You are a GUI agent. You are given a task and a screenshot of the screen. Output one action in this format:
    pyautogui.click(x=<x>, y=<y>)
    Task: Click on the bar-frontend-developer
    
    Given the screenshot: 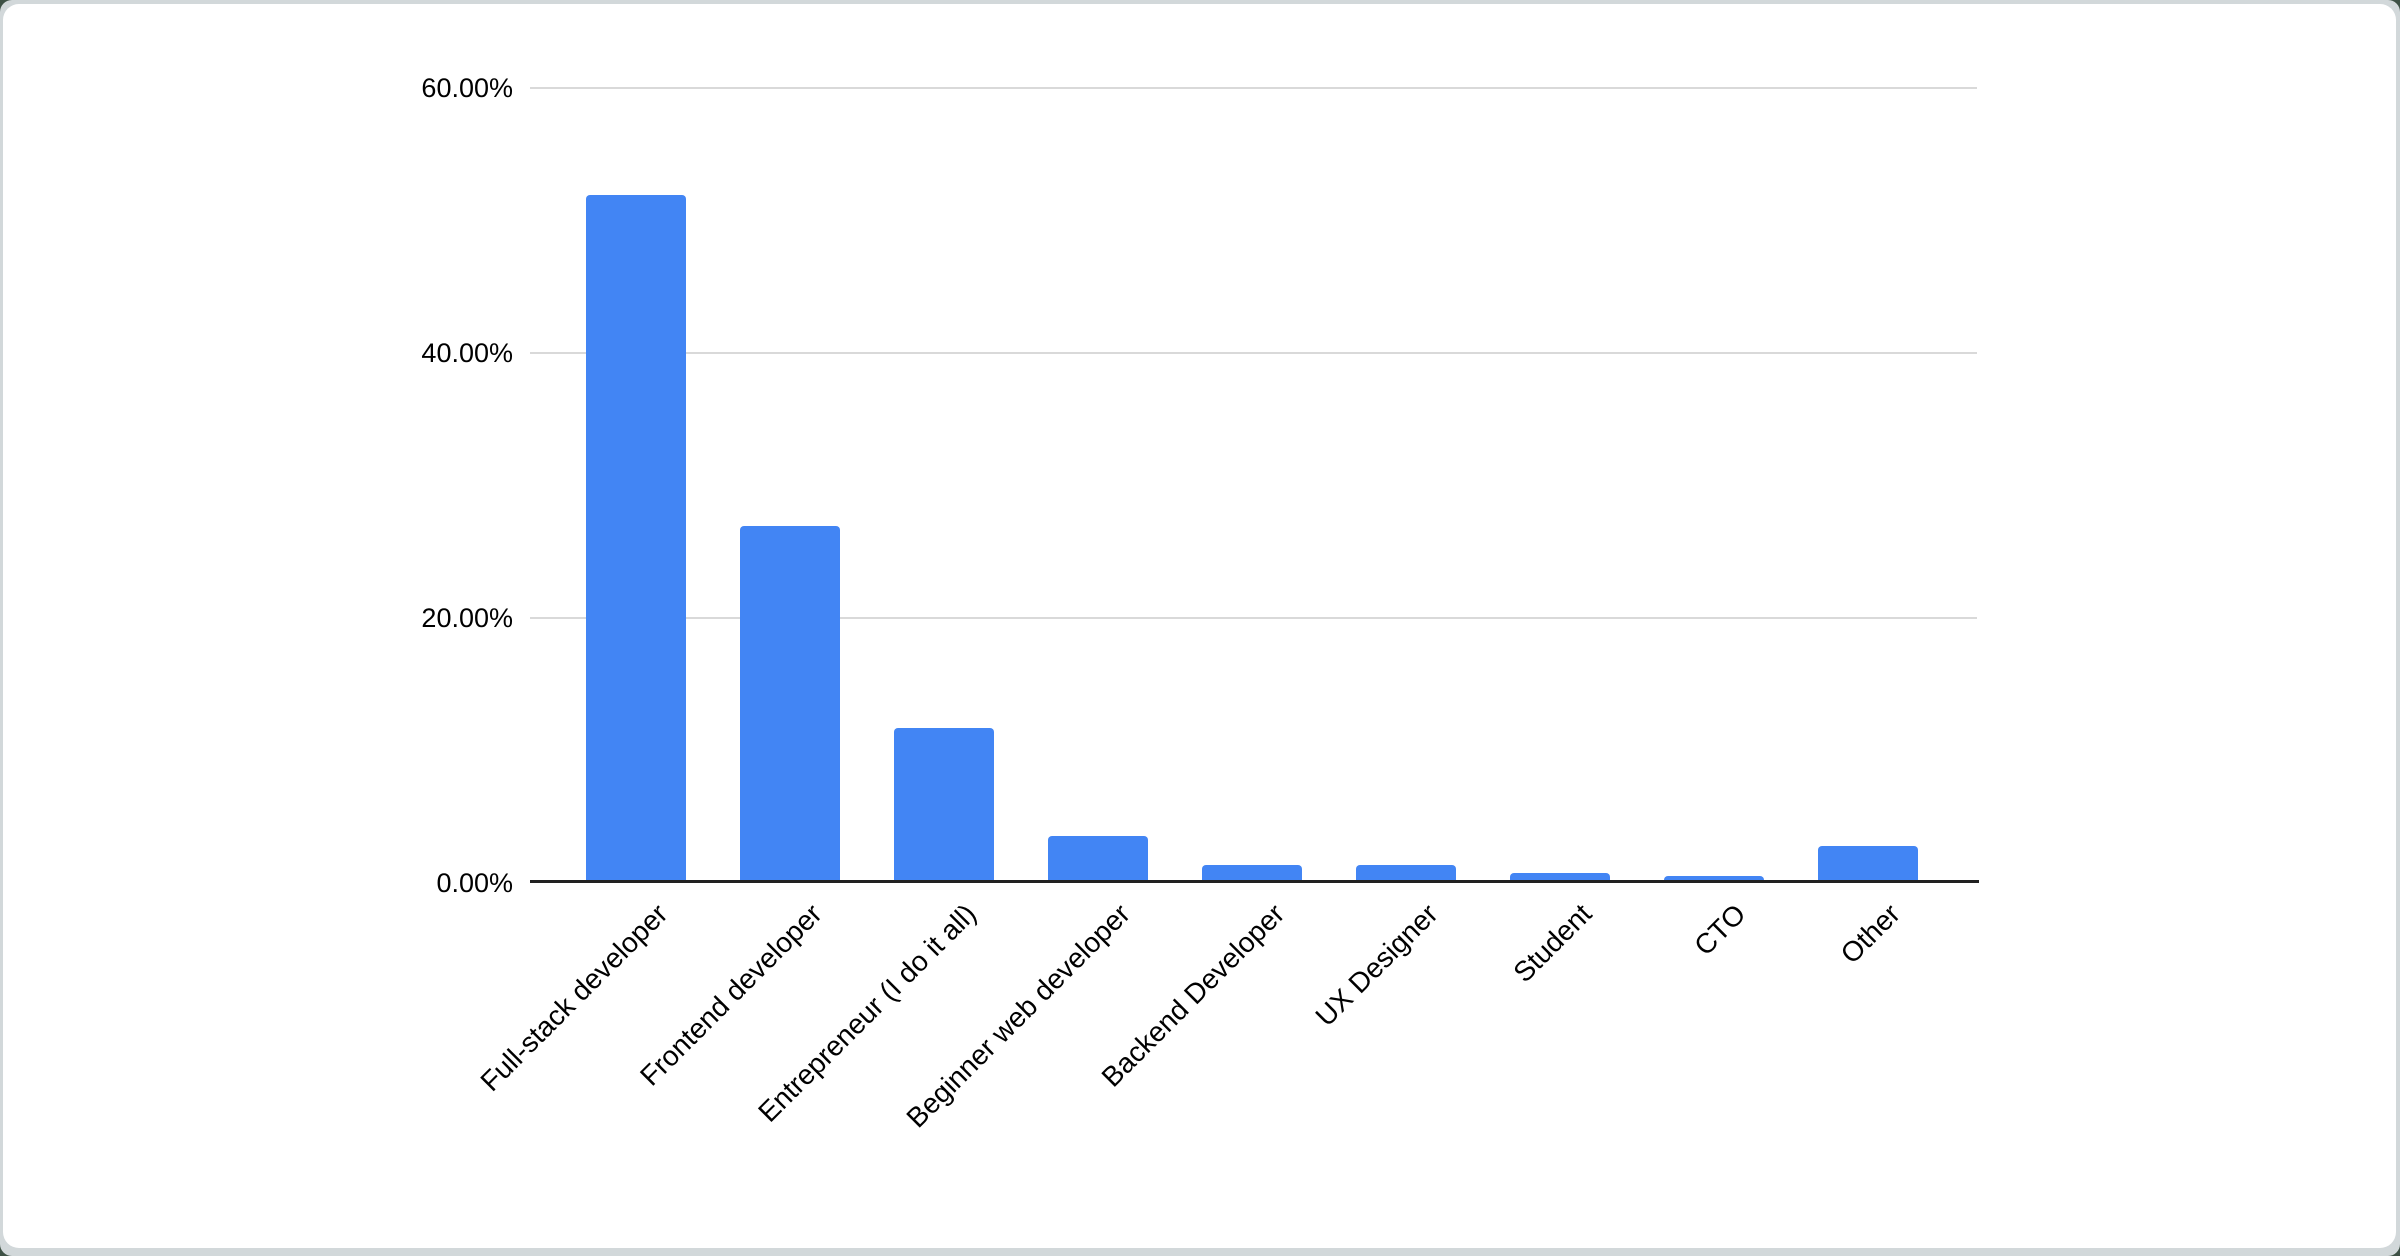 What is the action you would take?
    pyautogui.click(x=790, y=703)
    